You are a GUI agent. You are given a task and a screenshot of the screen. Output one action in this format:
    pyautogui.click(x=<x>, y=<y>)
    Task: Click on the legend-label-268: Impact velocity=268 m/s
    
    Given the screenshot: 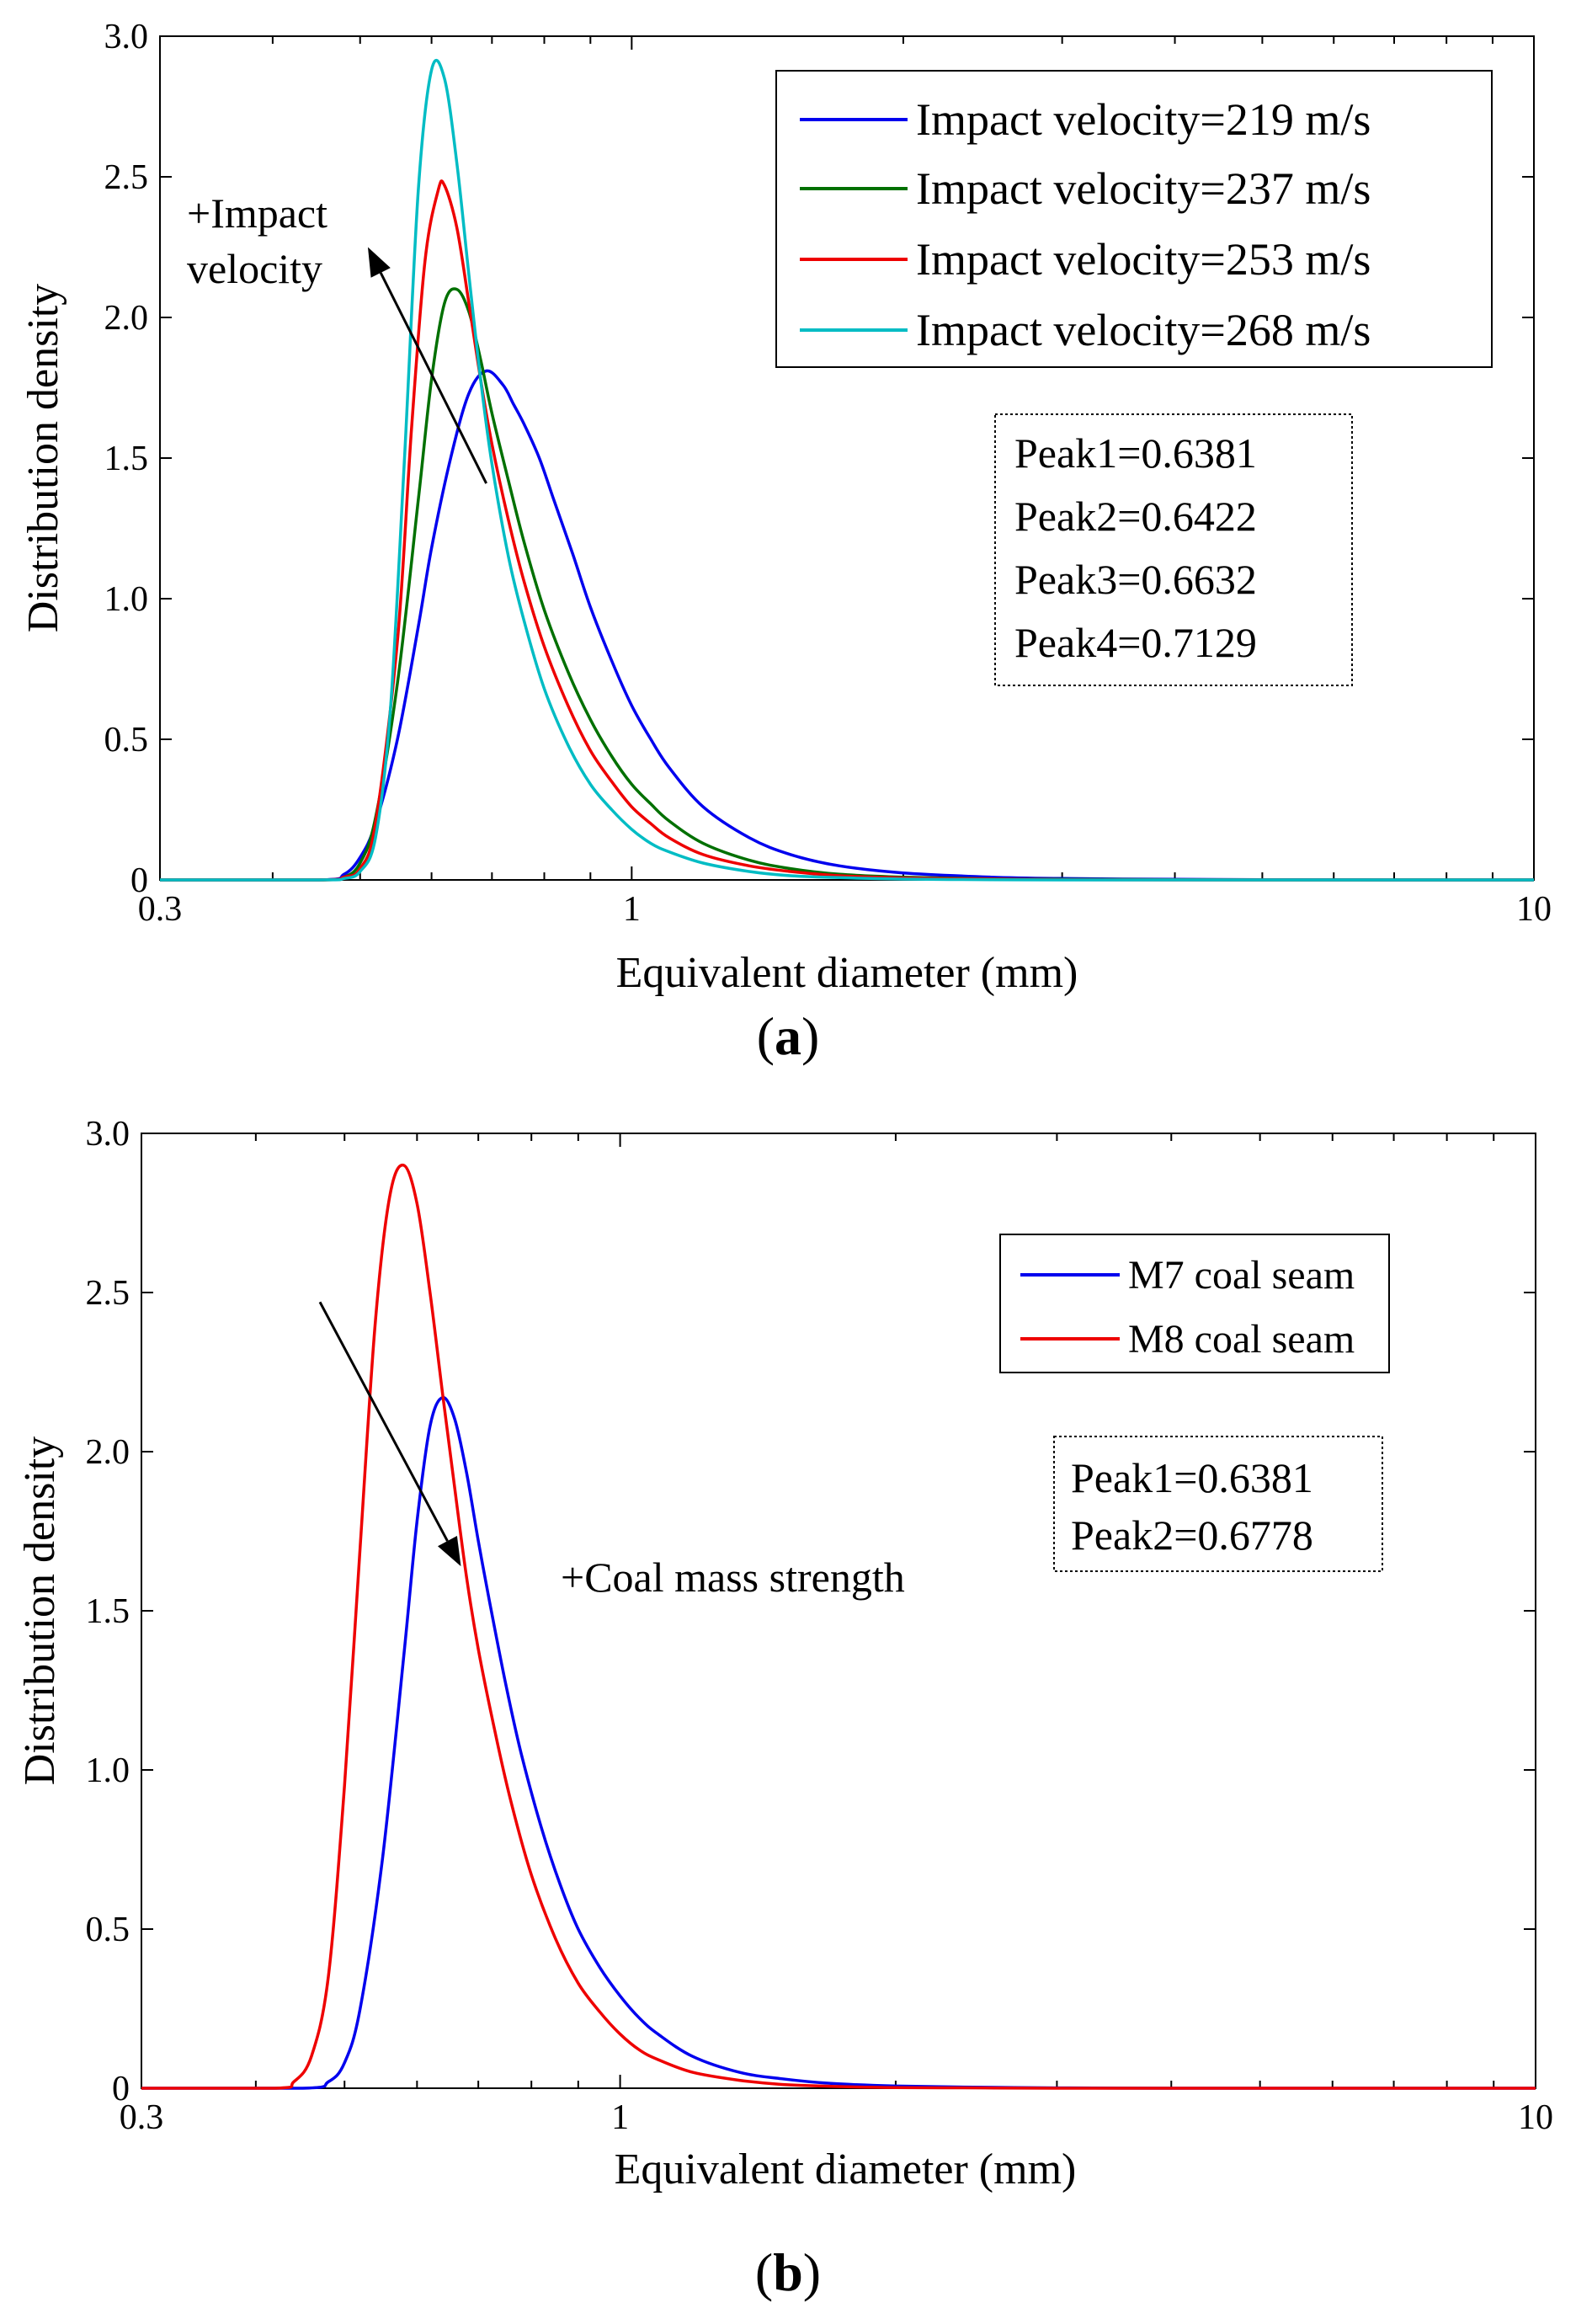 What is the action you would take?
    pyautogui.click(x=1143, y=330)
    